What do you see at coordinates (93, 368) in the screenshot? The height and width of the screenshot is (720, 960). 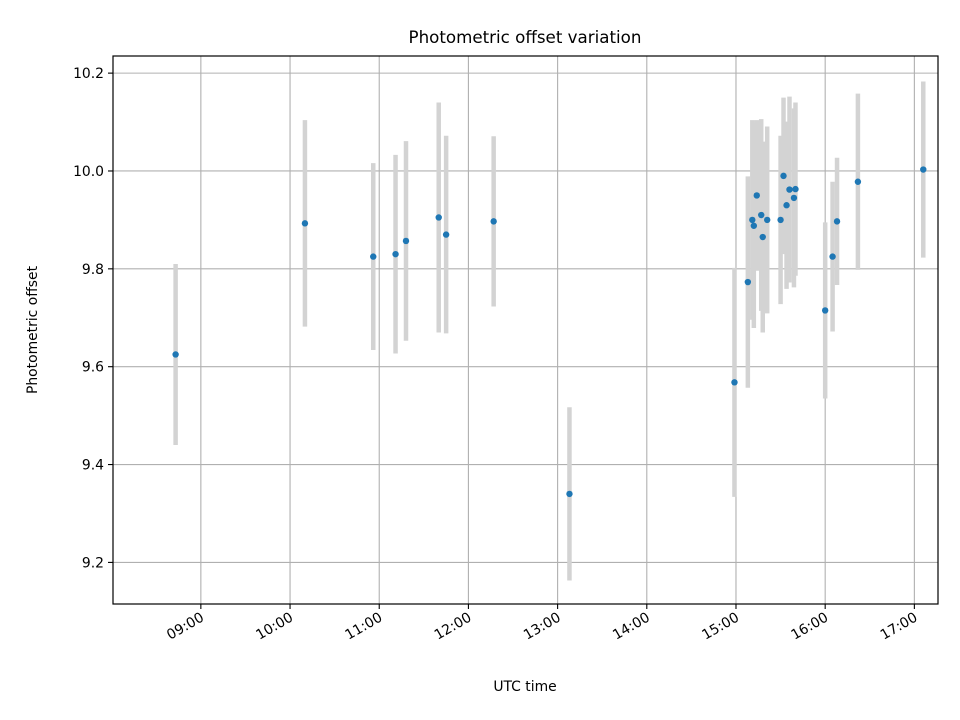 I see `y-tick-label: 9.6` at bounding box center [93, 368].